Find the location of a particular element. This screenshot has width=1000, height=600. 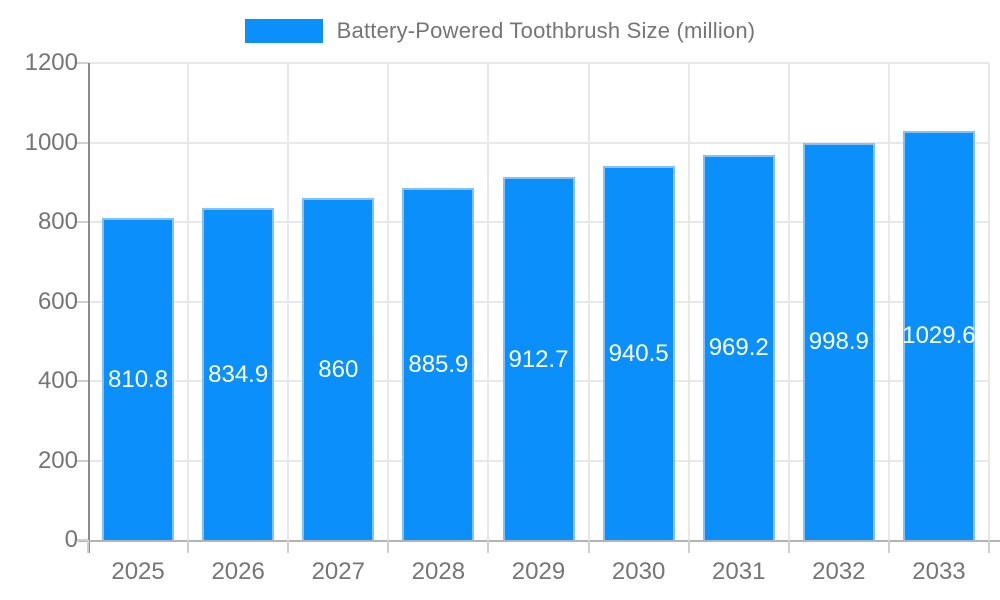

x-tick-label-2029: 2029 is located at coordinates (538, 571).